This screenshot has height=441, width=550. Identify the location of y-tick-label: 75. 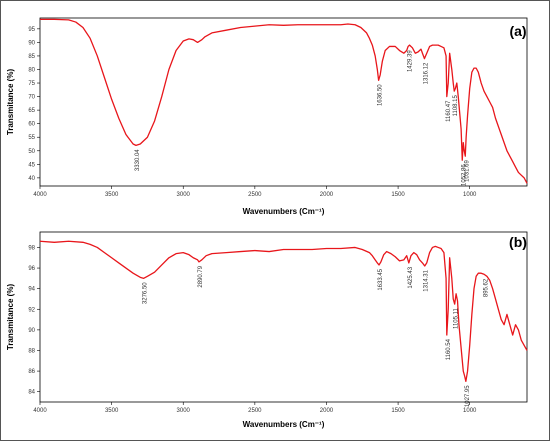
(31, 84).